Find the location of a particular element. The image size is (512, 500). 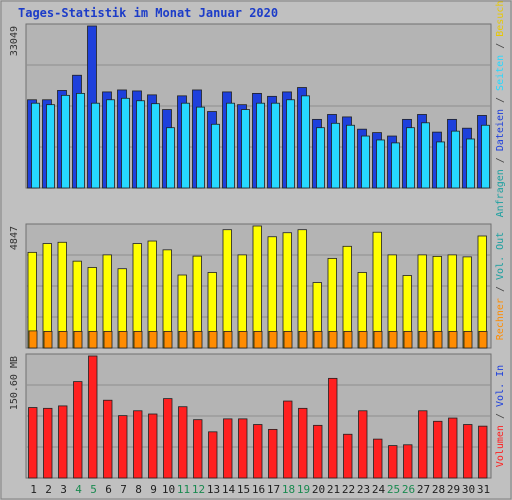

x-tick-label-day-26: 26 is located at coordinates (408, 489).